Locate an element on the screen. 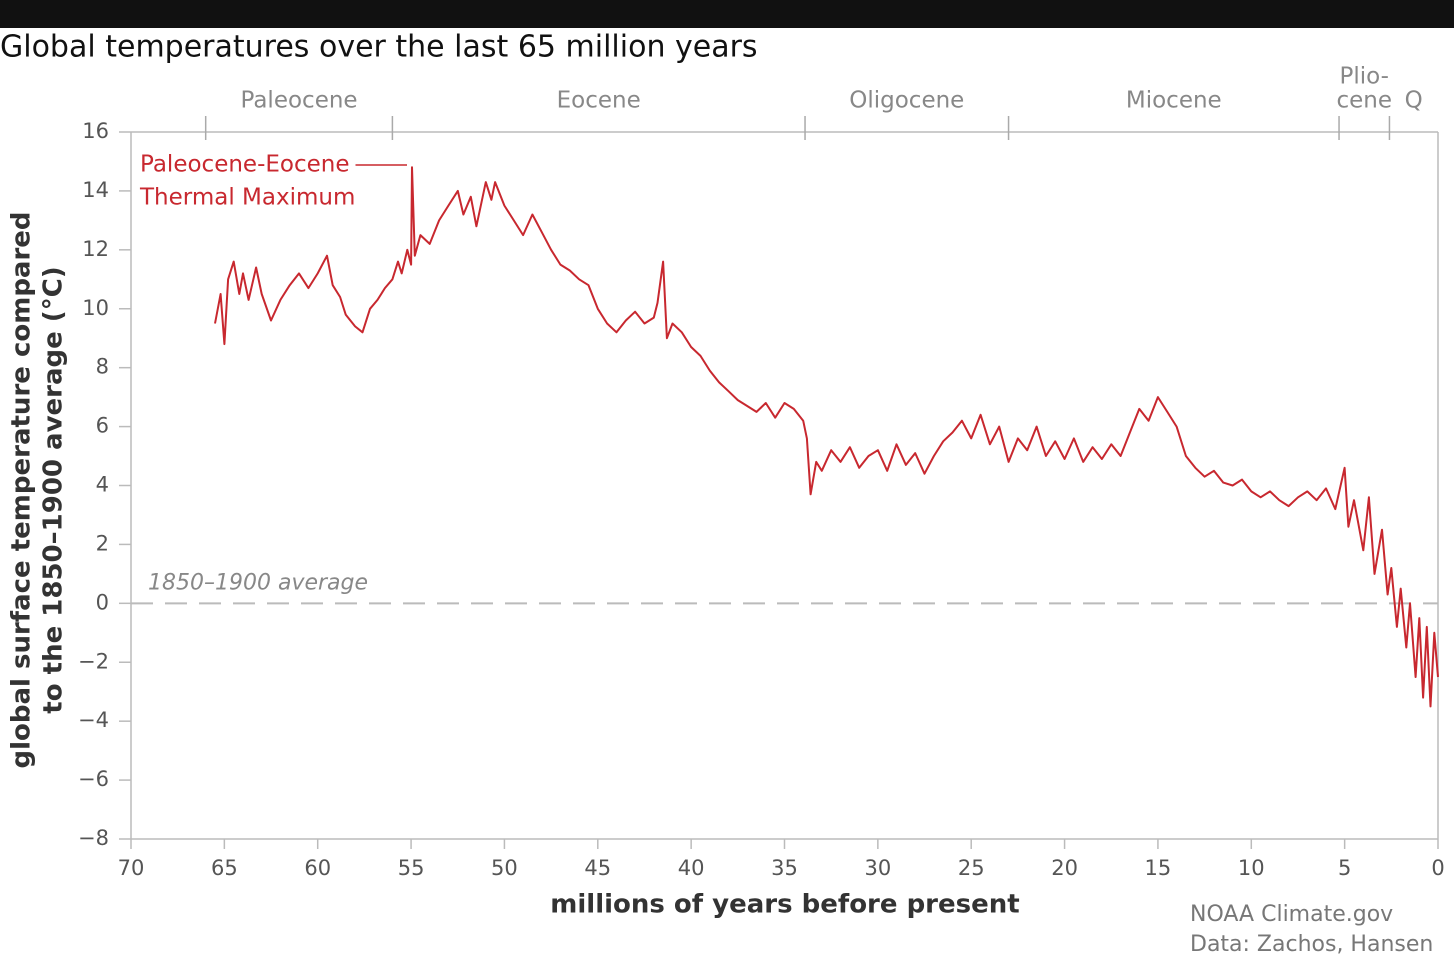 The height and width of the screenshot is (956, 1454). x-tick-label: 45 is located at coordinates (597, 868).